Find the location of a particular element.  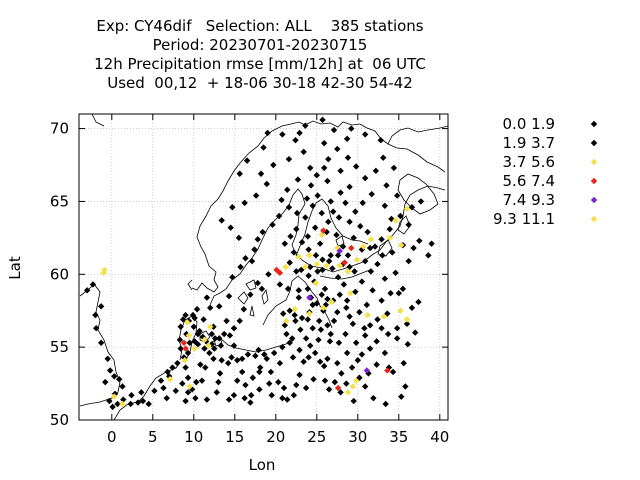

legend-label: 5.6 7.4 is located at coordinates (529, 181).